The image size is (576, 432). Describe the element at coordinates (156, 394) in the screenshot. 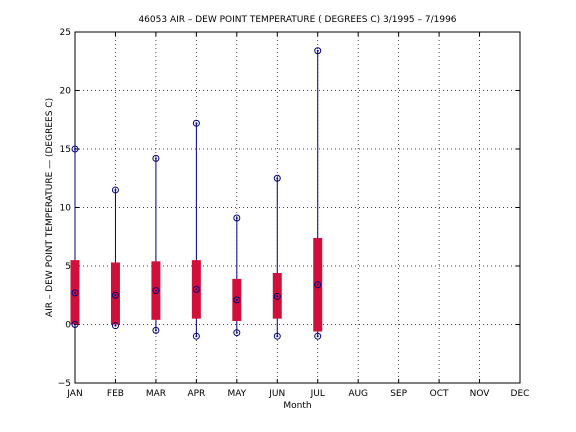

I see `x-tick-label: MAR` at that location.